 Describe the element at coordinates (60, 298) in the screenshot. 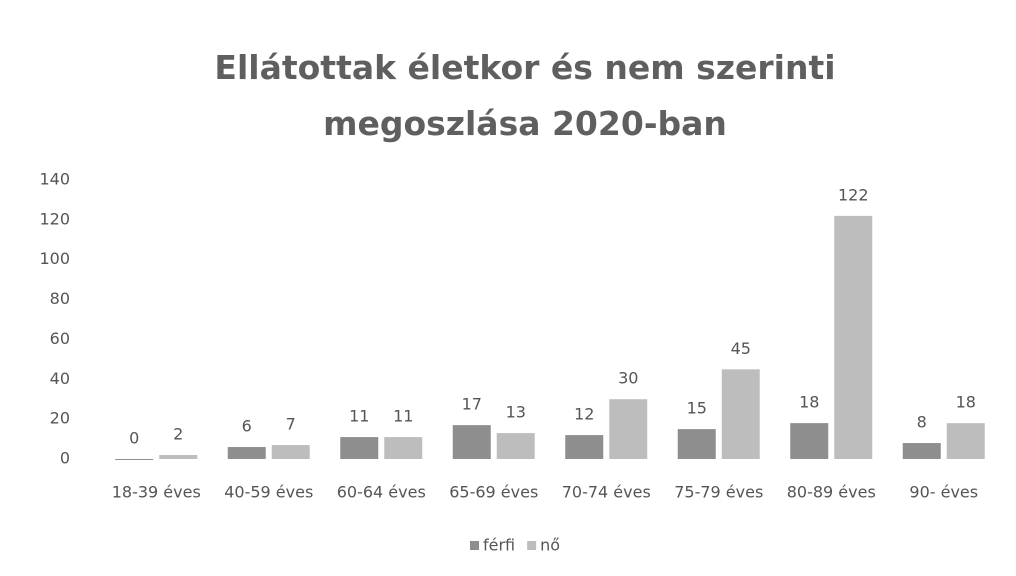

I see `y-tick-label: 80` at that location.